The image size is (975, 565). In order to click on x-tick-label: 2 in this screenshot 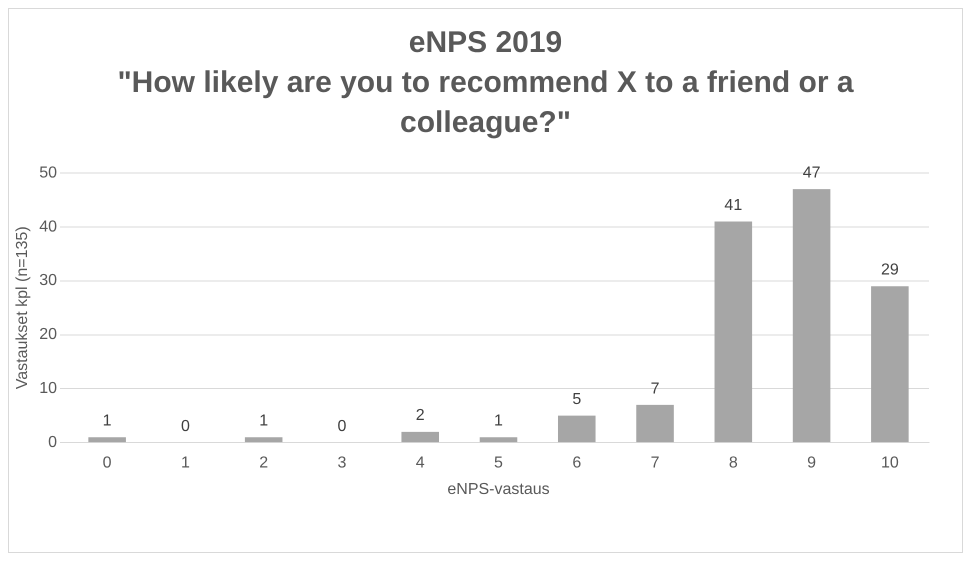, I will do `click(263, 463)`.